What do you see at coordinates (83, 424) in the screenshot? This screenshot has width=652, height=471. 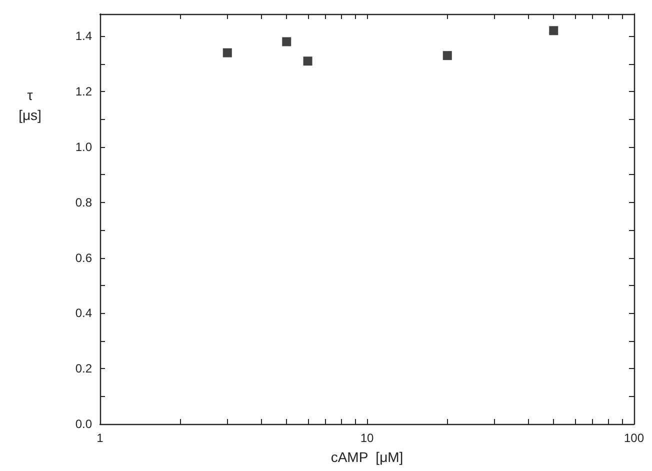 I see `y-tick-label: 0.0` at bounding box center [83, 424].